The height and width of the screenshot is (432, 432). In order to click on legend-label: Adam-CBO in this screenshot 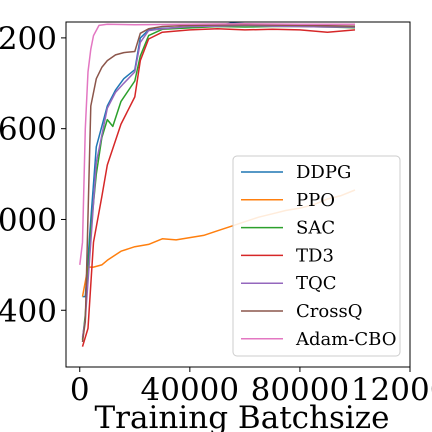, I will do `click(346, 339)`.